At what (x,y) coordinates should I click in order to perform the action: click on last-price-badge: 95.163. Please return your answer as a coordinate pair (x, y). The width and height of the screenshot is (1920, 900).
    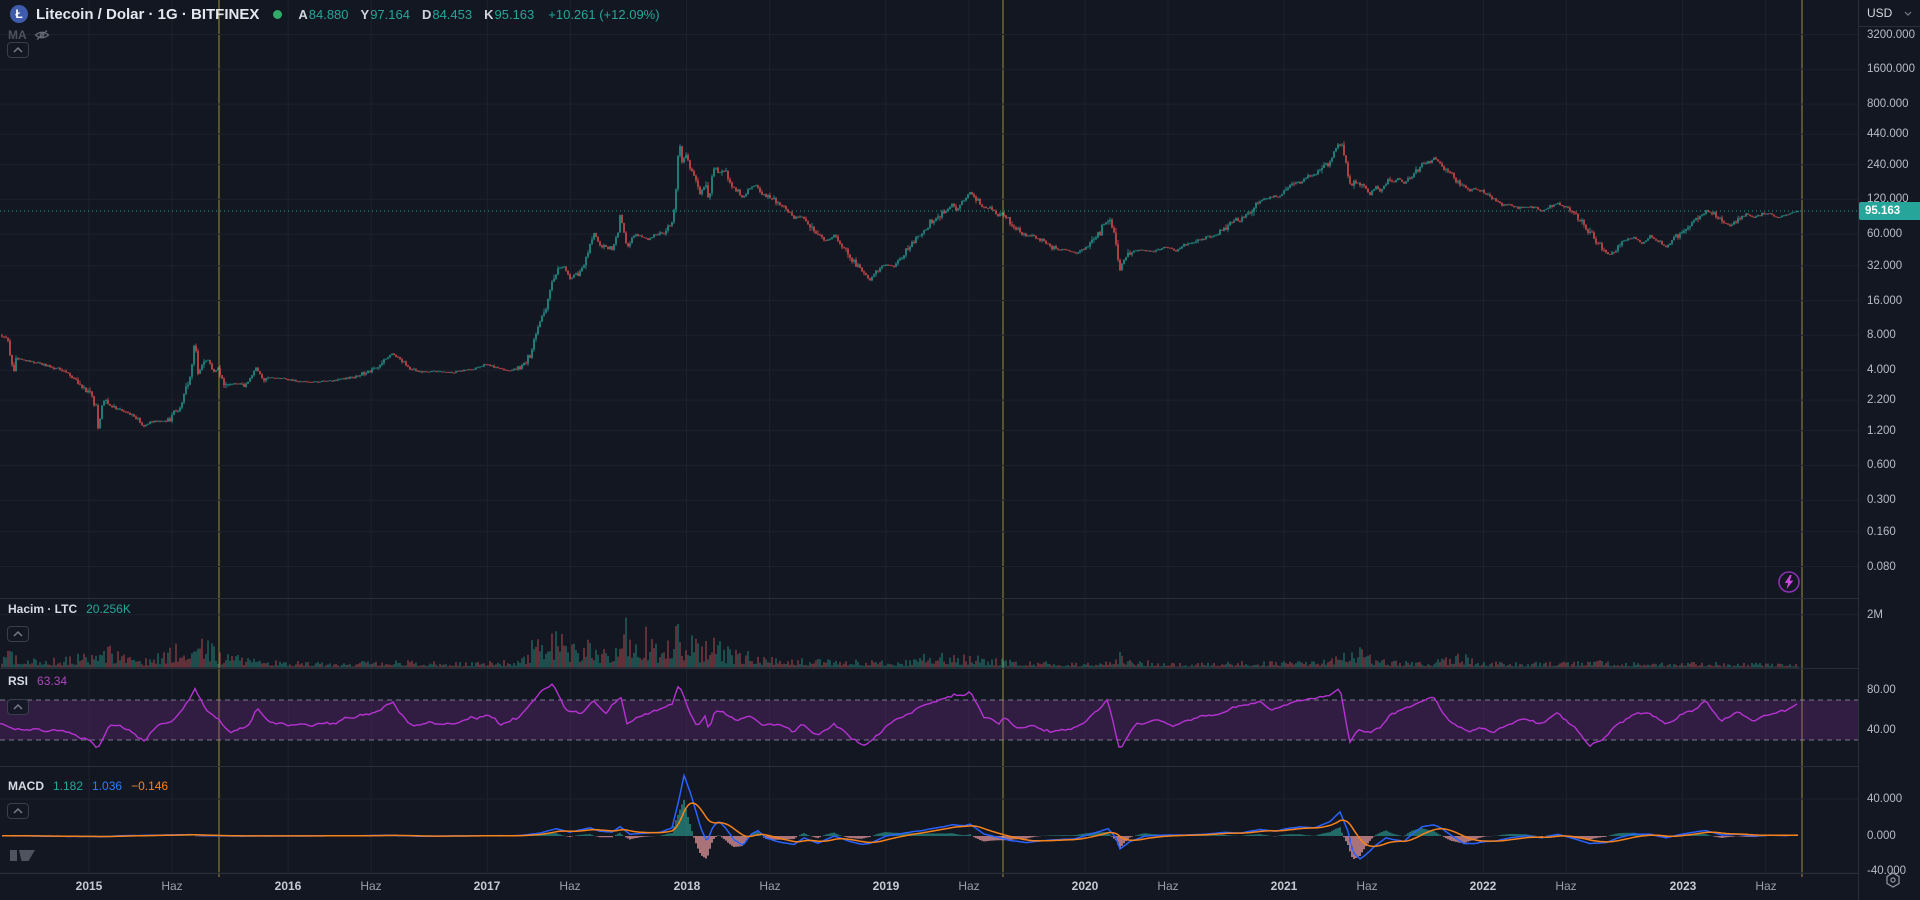
    Looking at the image, I should click on (1889, 211).